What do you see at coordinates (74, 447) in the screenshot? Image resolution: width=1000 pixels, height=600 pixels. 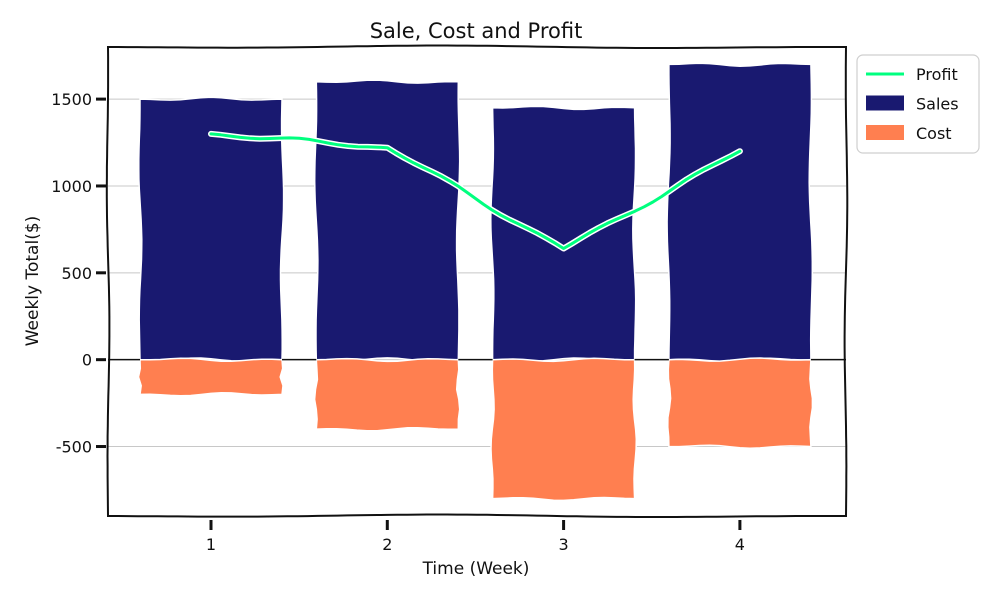 I see `y-tick-label: -500` at bounding box center [74, 447].